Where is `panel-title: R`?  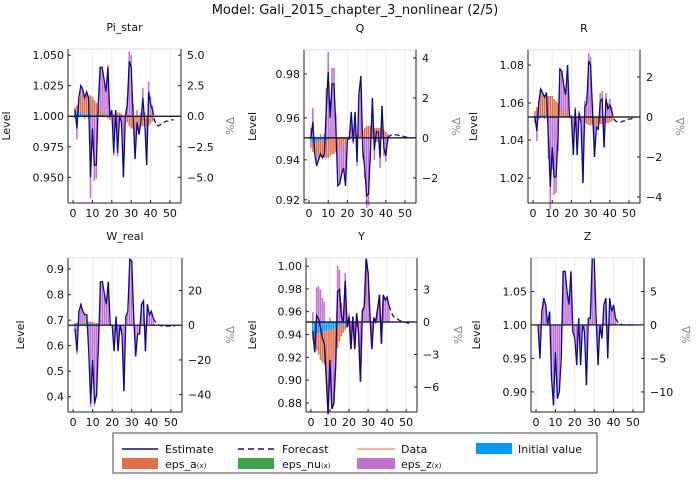
panel-title: R is located at coordinates (584, 28).